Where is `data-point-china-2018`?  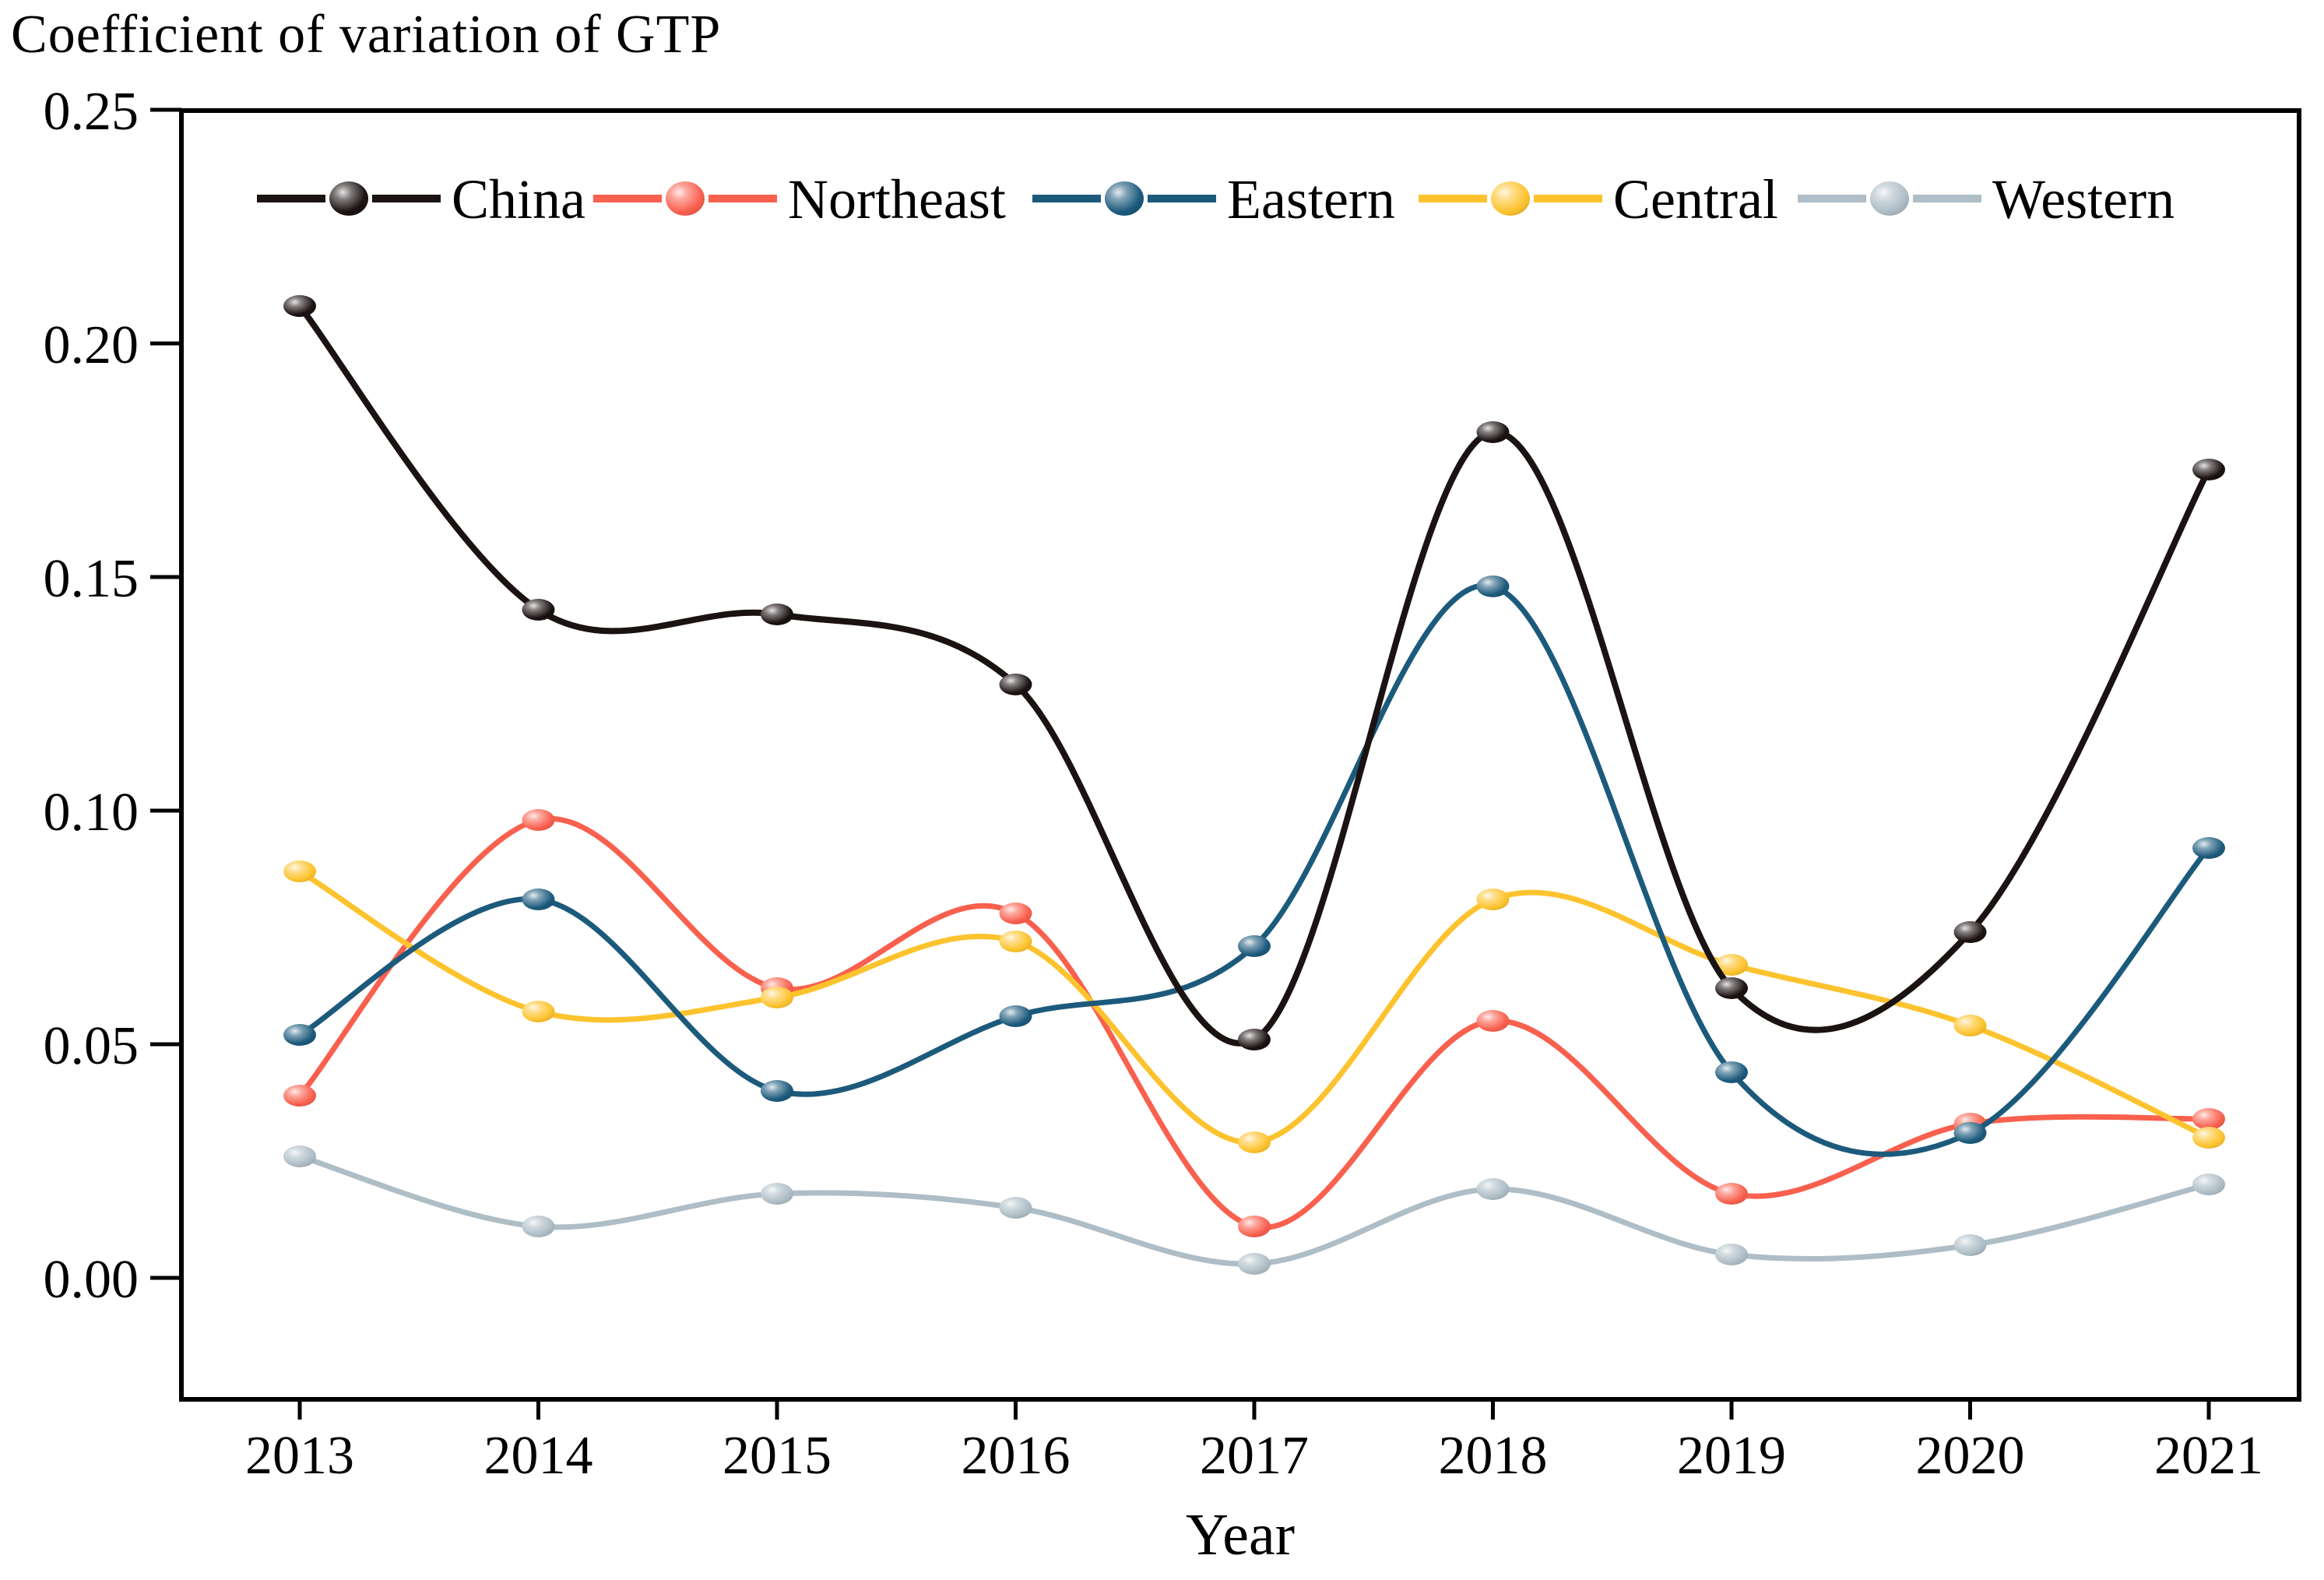 data-point-china-2018 is located at coordinates (1493, 432).